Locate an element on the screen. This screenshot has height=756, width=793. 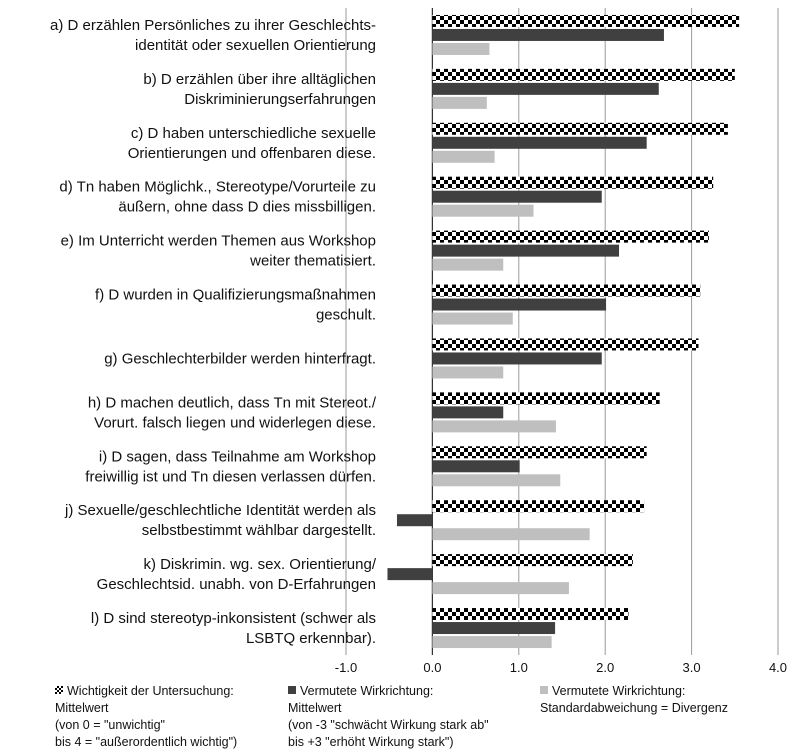
x-tick-label: 2.0 is located at coordinates (605, 667).